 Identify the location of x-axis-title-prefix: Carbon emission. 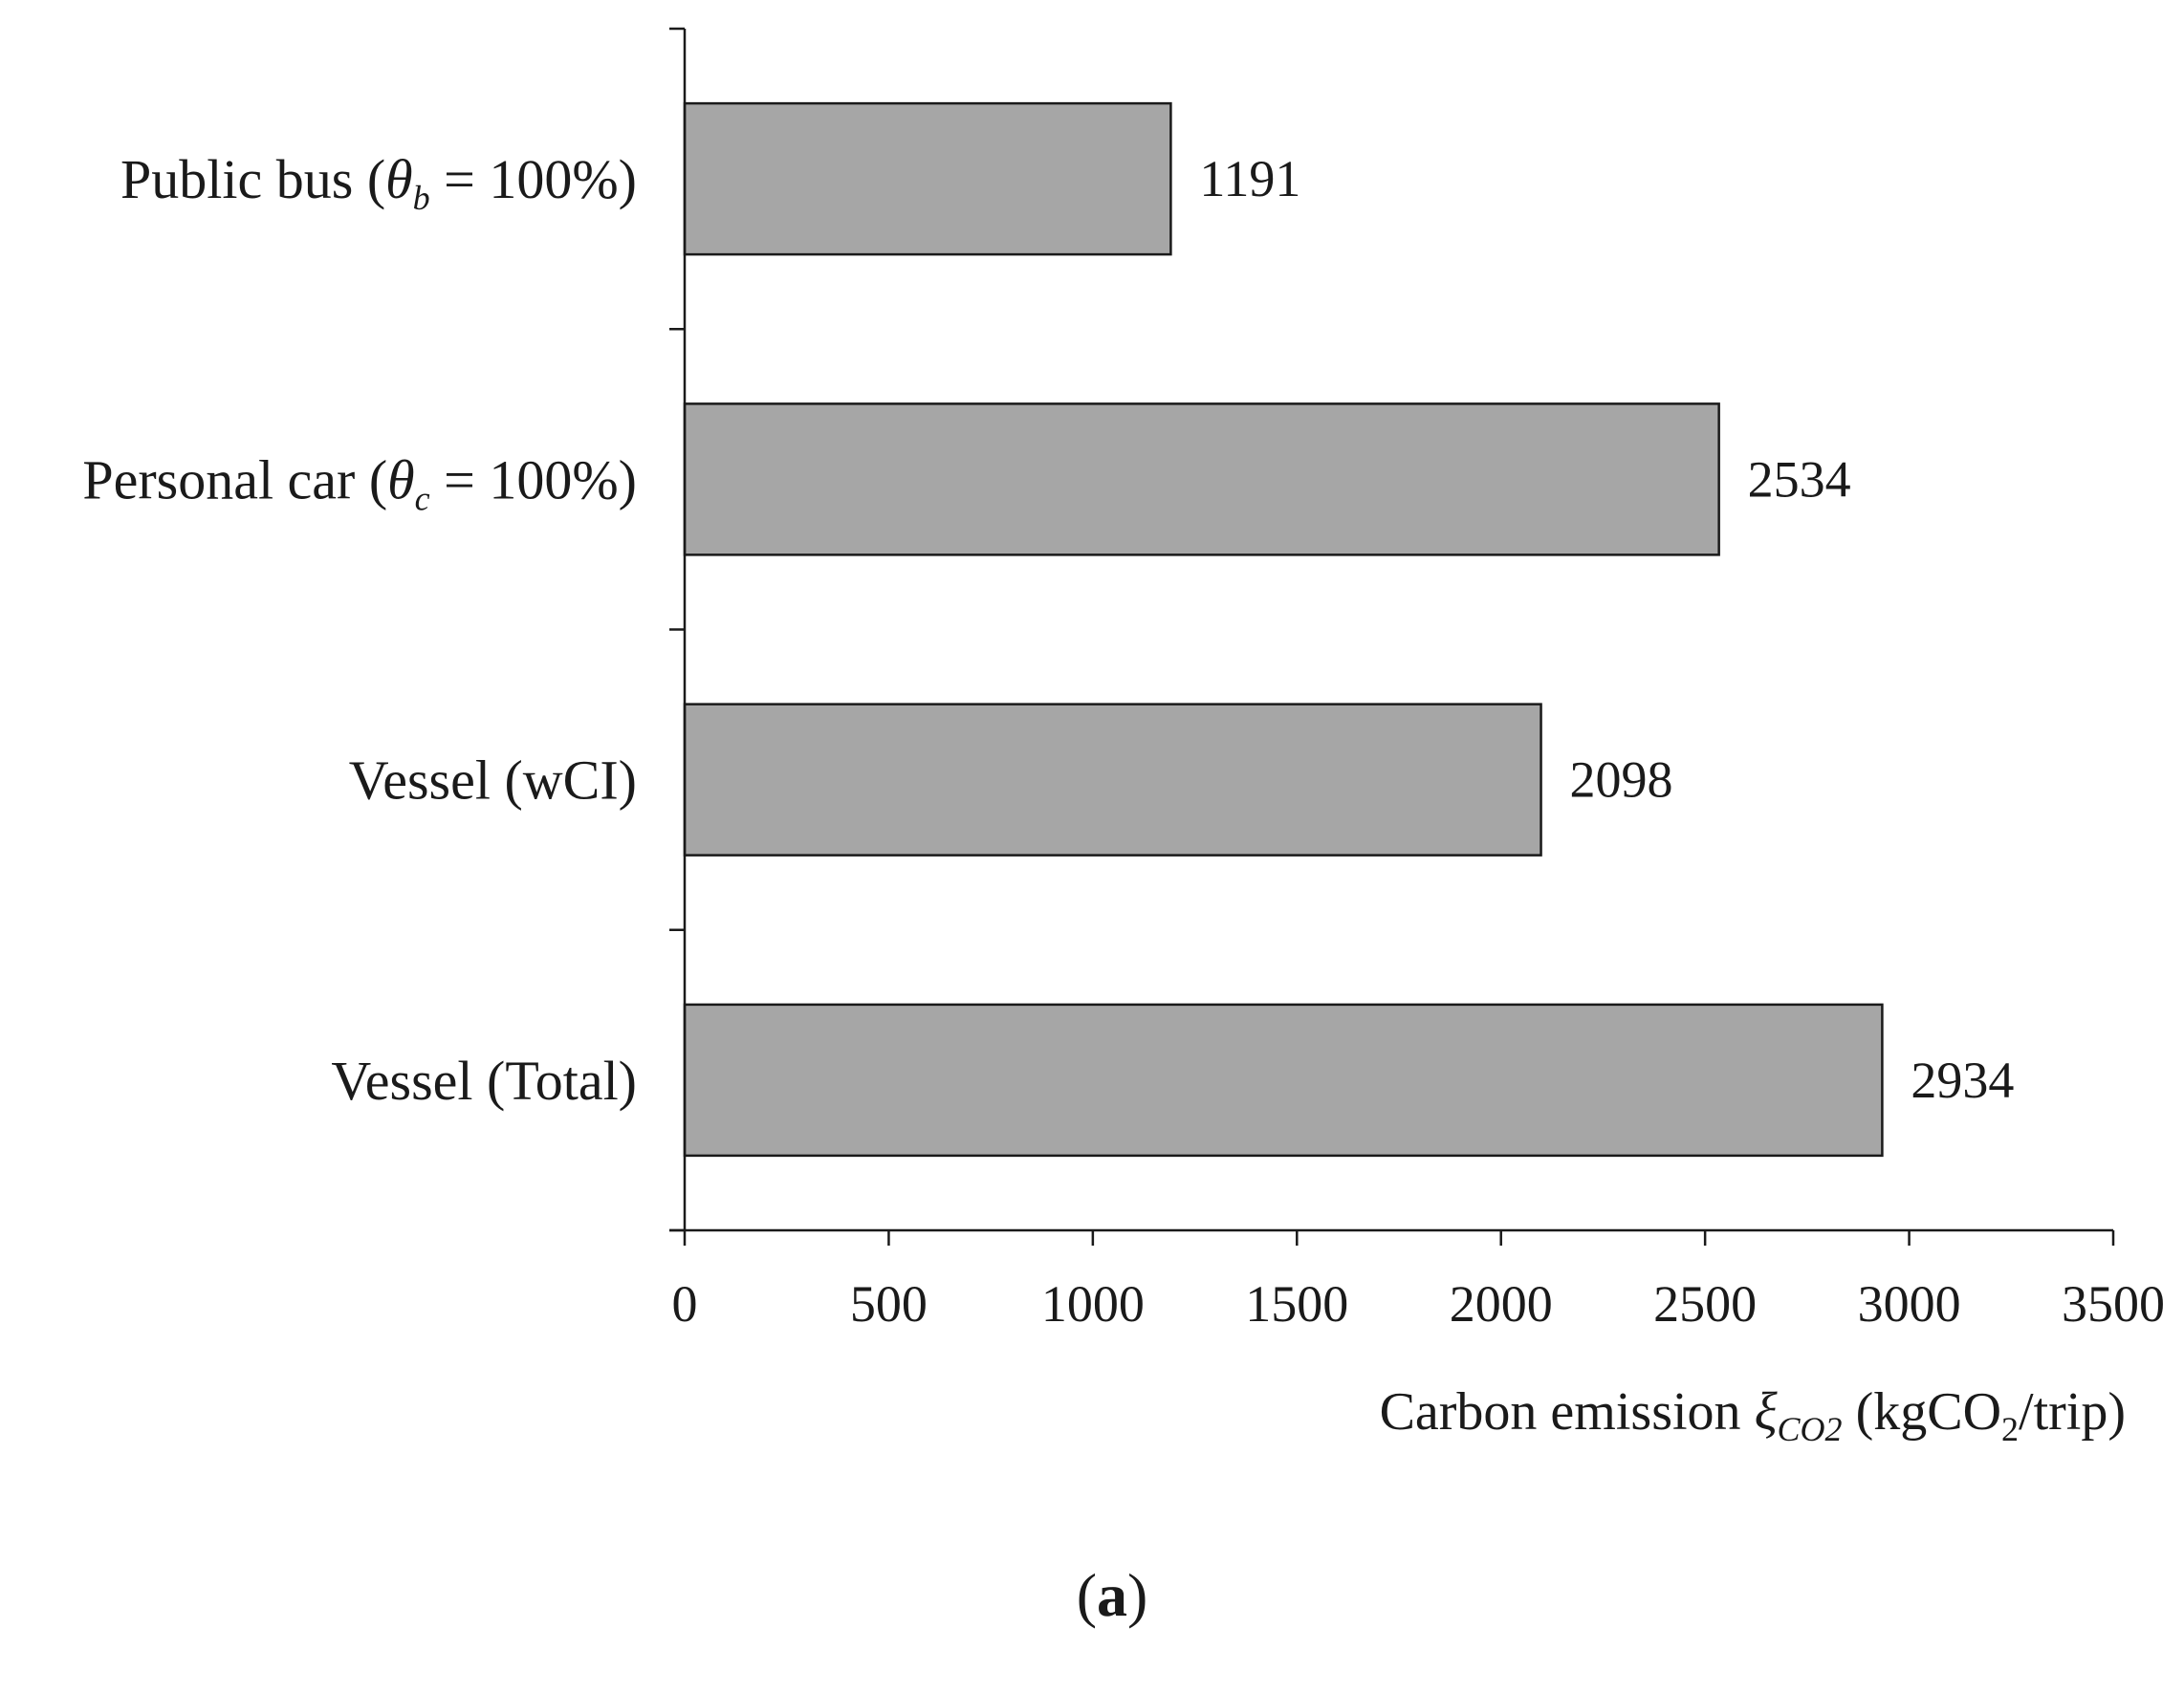
(1567, 1412).